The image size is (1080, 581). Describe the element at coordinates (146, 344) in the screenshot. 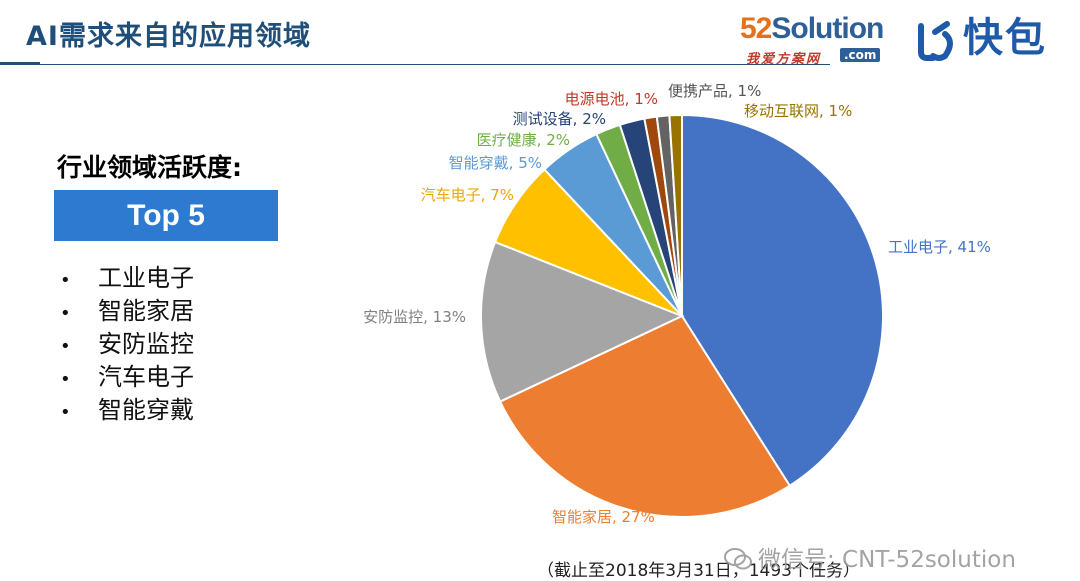

I see `list-item-label: 安防监控` at that location.